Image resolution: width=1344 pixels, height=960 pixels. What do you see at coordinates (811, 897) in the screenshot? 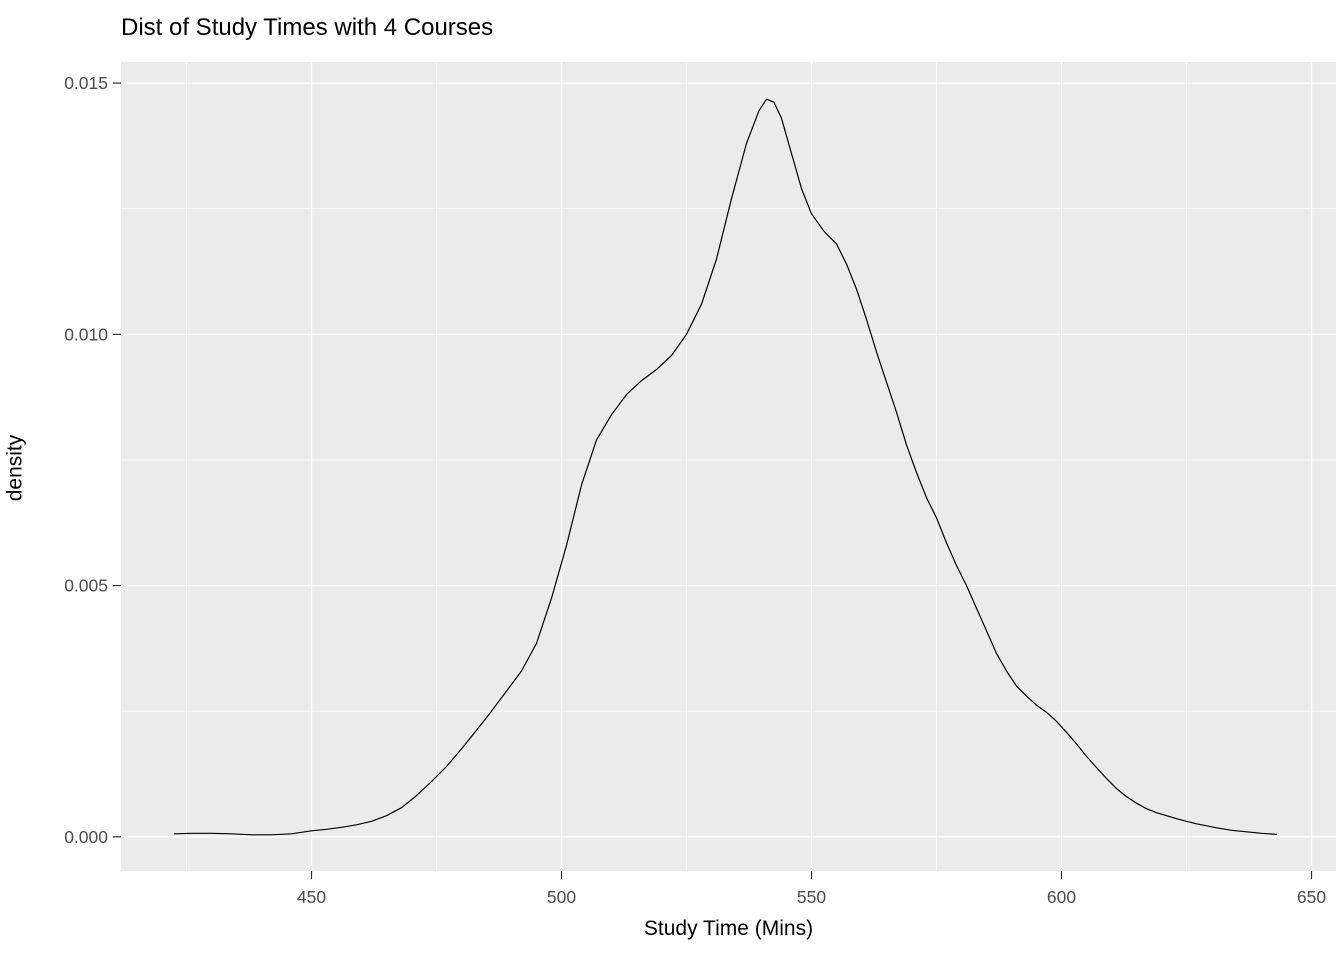
I see `x-tick-label: 550` at bounding box center [811, 897].